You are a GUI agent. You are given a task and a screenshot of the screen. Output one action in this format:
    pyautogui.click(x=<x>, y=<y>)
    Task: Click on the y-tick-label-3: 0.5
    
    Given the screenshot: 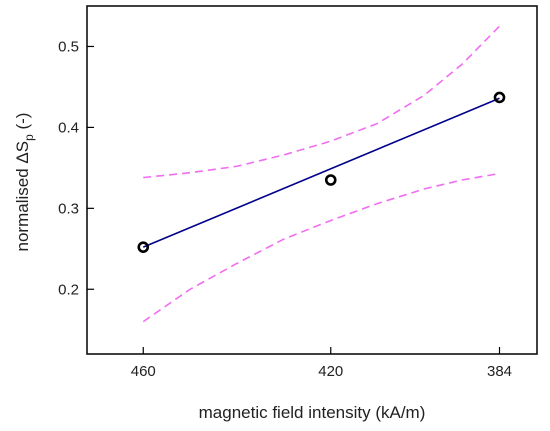 What is the action you would take?
    pyautogui.click(x=68, y=46)
    